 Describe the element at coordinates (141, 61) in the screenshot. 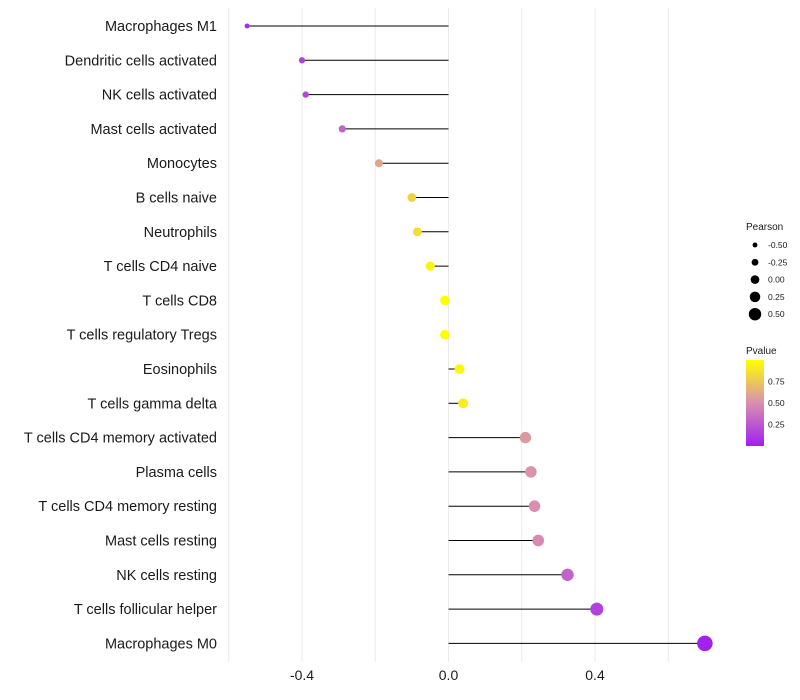

I see `category-label: Dendritic cells activated` at that location.